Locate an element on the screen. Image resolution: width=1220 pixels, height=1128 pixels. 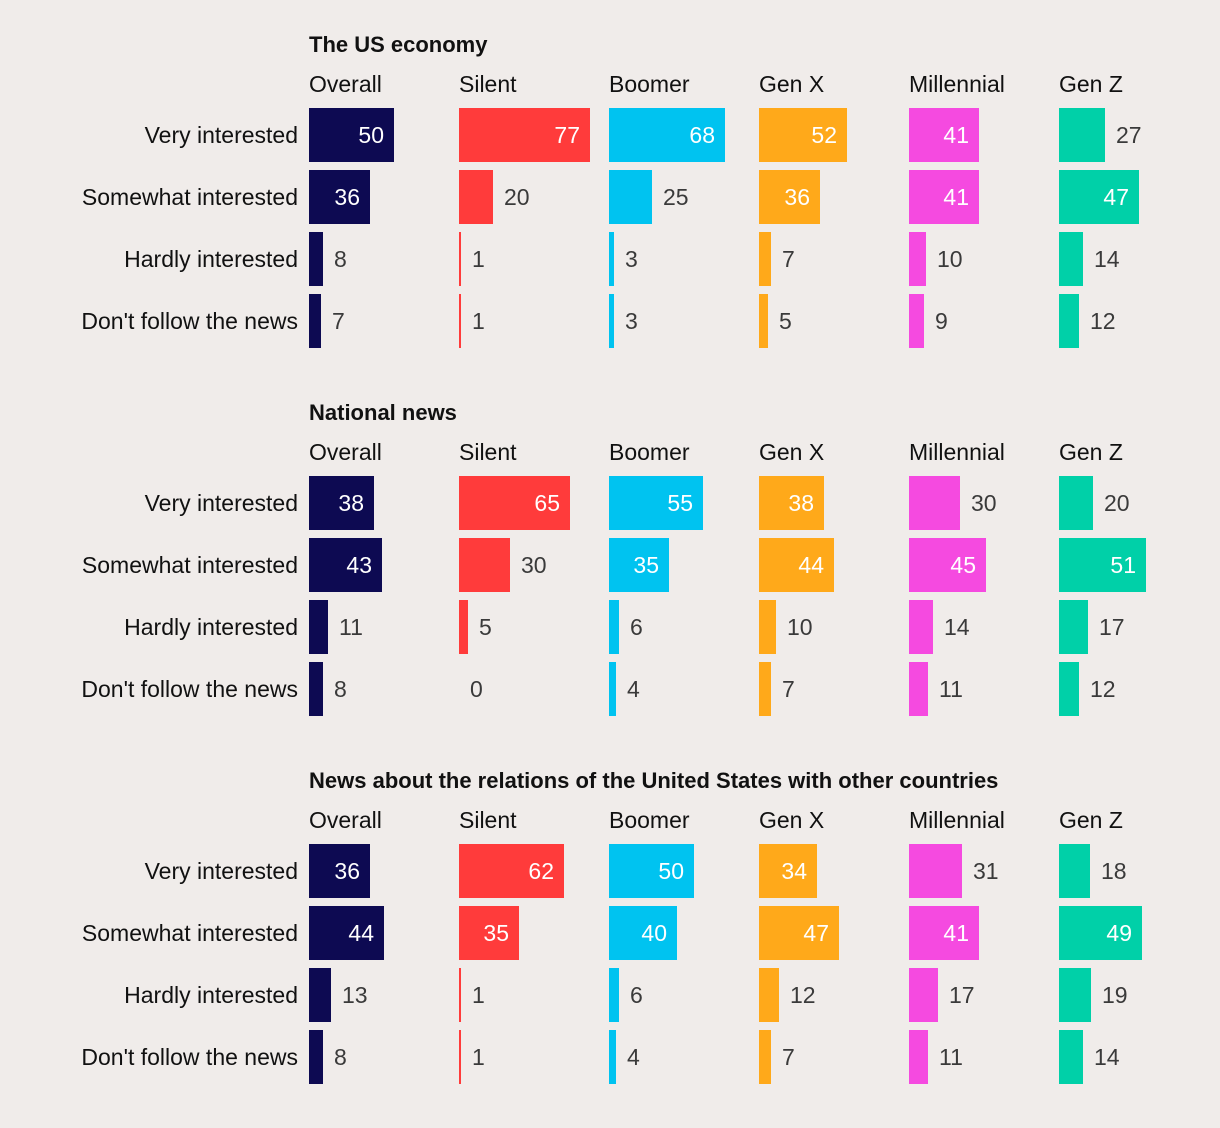
data-label: 20 is located at coordinates (1117, 503).